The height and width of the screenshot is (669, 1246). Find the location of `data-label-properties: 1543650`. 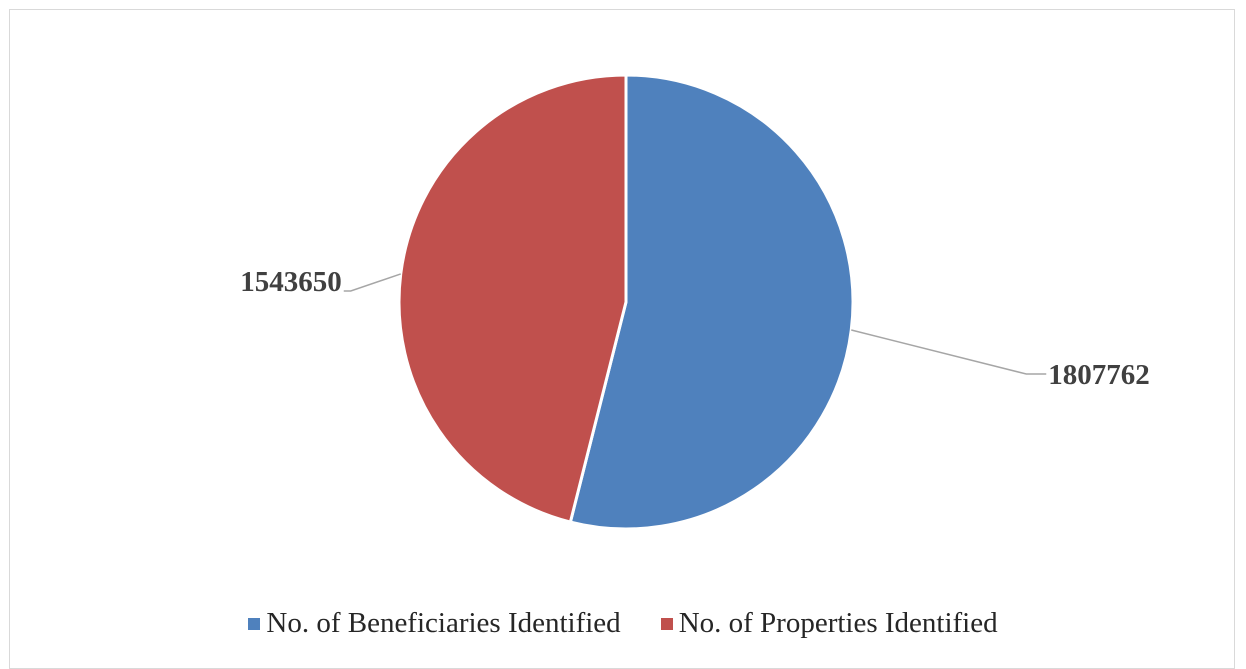

data-label-properties: 1543650 is located at coordinates (291, 282).